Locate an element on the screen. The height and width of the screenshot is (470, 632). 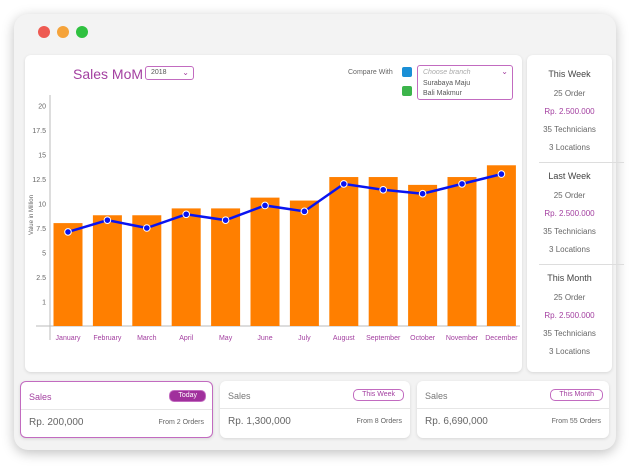
y-tick-label: 15 is located at coordinates (42, 156).